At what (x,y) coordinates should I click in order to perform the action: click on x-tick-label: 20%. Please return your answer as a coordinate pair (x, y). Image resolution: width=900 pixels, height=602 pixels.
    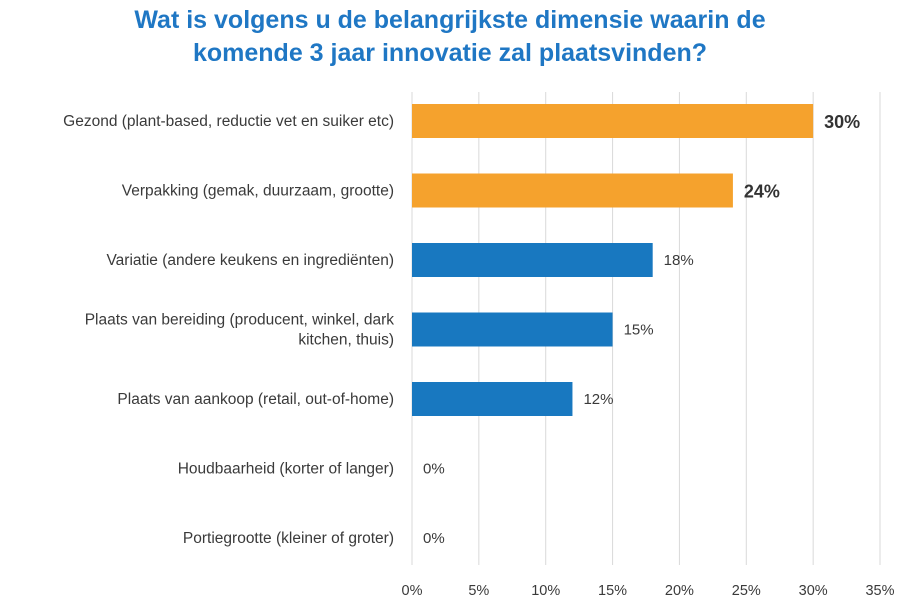
    Looking at the image, I should click on (679, 591).